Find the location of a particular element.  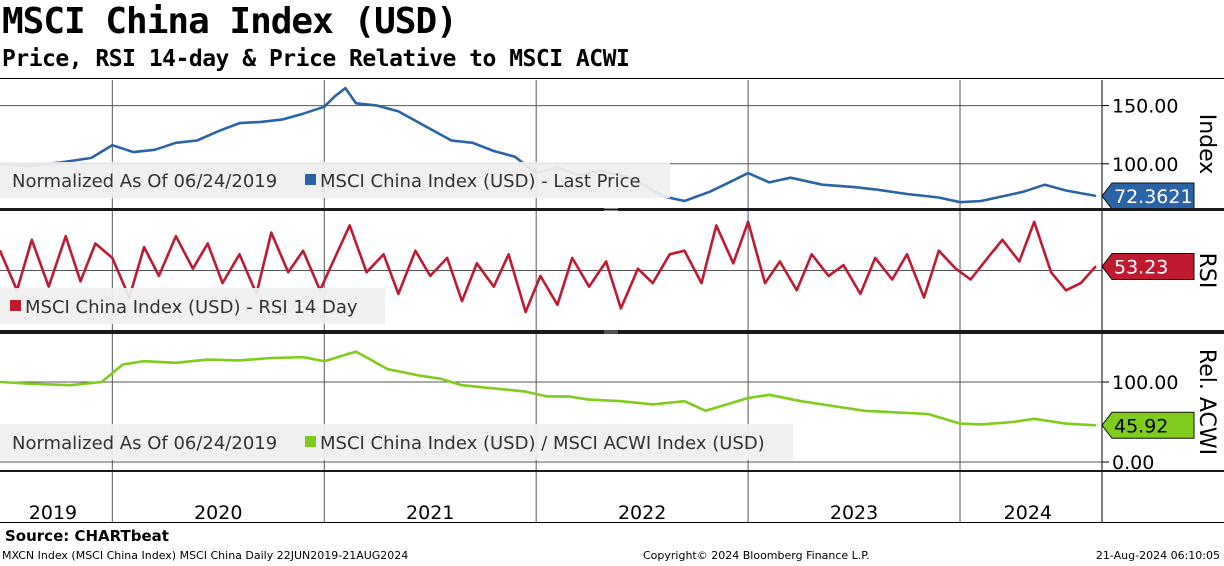

footer-timestamp: 21-Aug-2024 06:10:05 is located at coordinates (1157, 555).